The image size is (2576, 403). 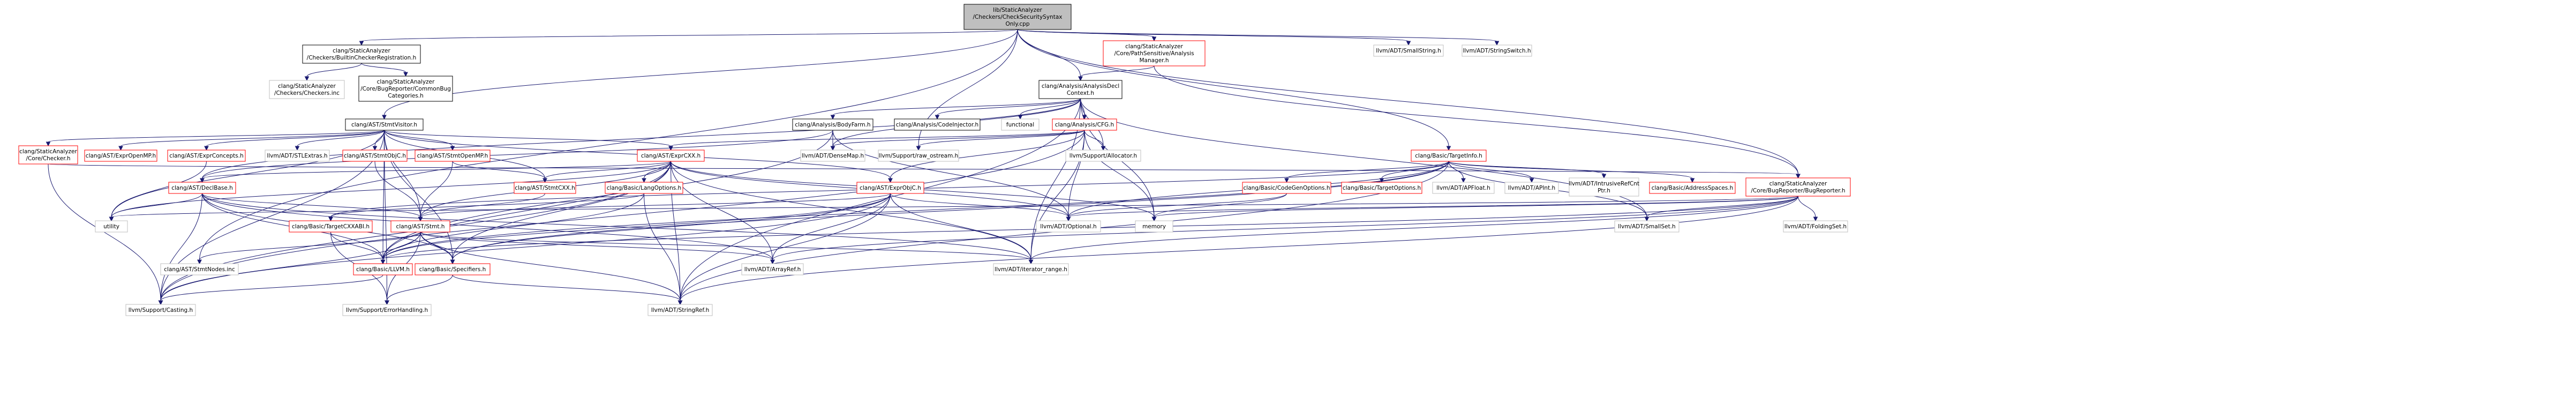 I want to click on node-stmtobjc: clang/AST/StmtObjC.h, so click(x=375, y=156).